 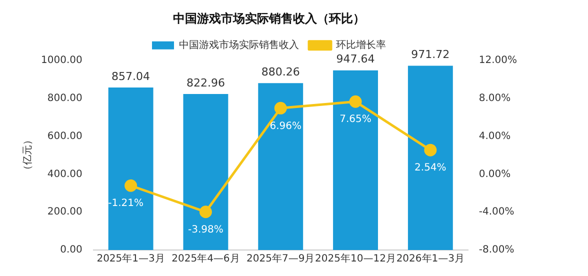 What do you see at coordinates (430, 258) in the screenshot?
I see `x-tick-label: 2026年1—3月` at bounding box center [430, 258].